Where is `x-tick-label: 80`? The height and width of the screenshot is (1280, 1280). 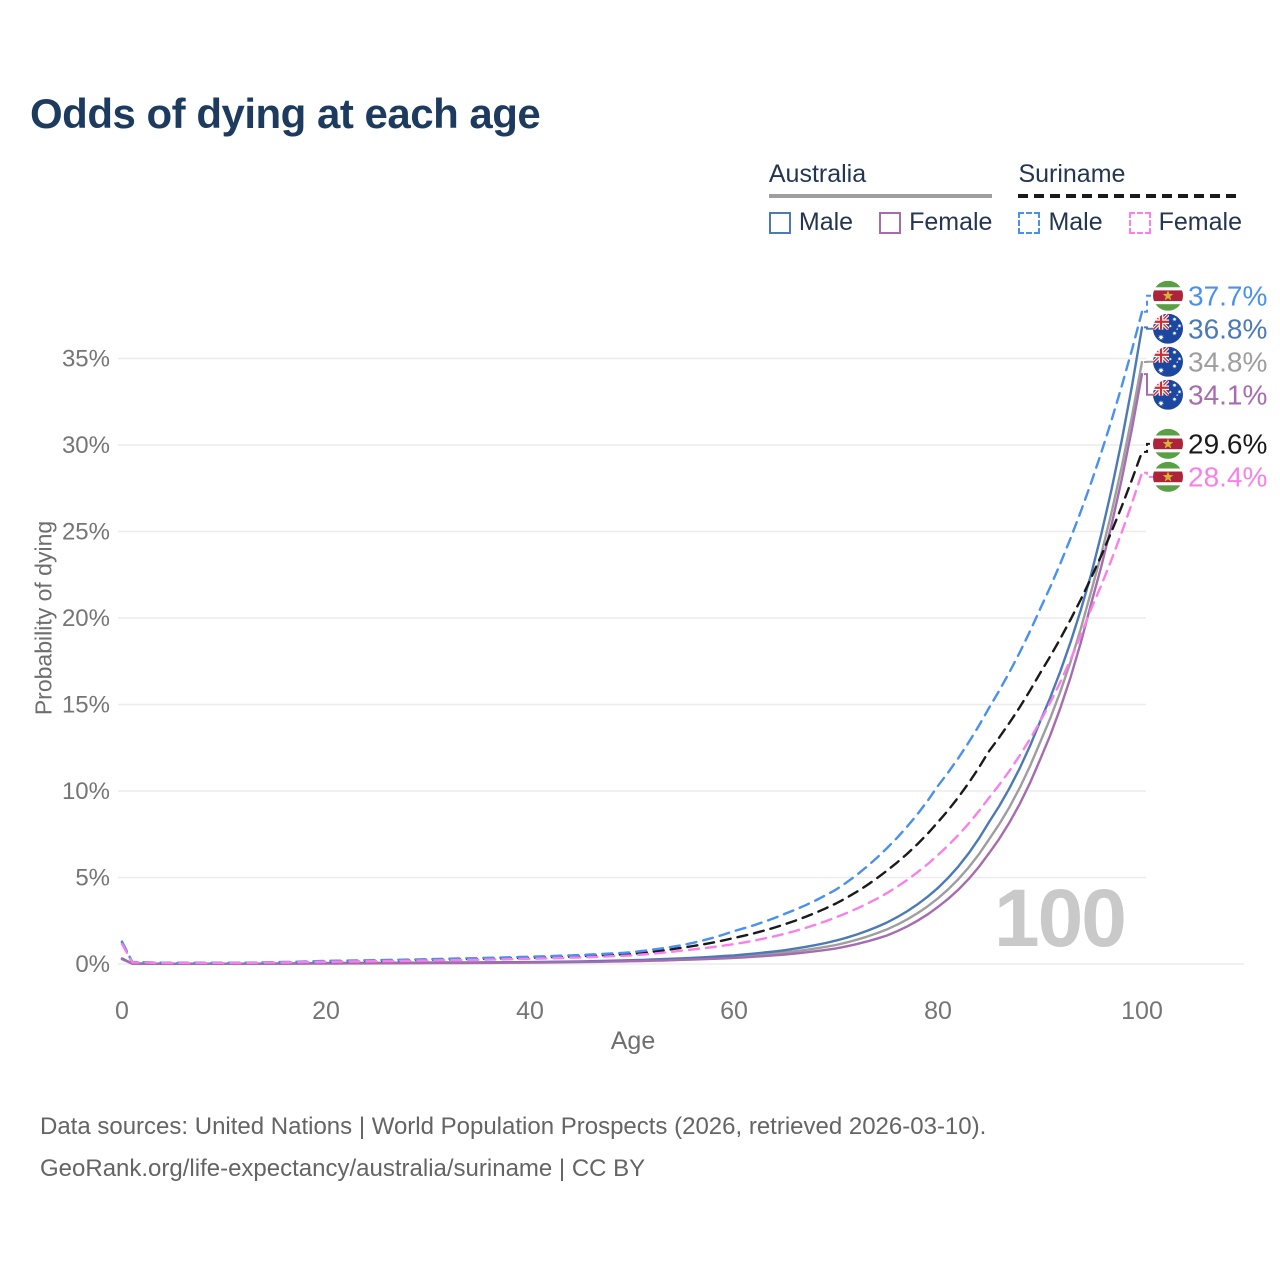
x-tick-label: 80 is located at coordinates (938, 1011).